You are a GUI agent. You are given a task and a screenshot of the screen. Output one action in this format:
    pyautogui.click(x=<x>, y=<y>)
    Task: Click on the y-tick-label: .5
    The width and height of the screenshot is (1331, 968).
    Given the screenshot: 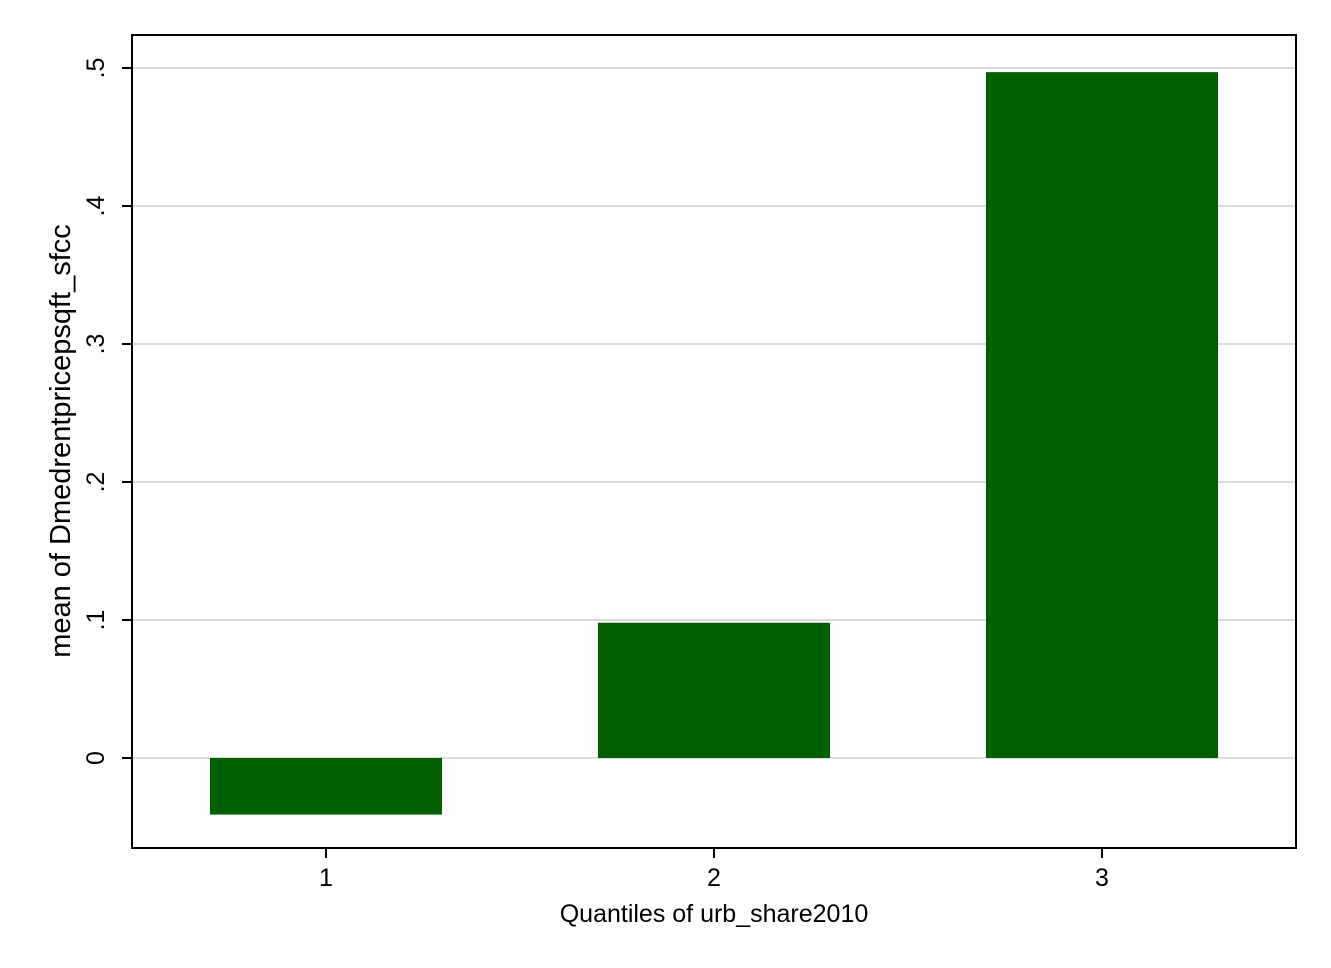 What is the action you would take?
    pyautogui.click(x=96, y=68)
    